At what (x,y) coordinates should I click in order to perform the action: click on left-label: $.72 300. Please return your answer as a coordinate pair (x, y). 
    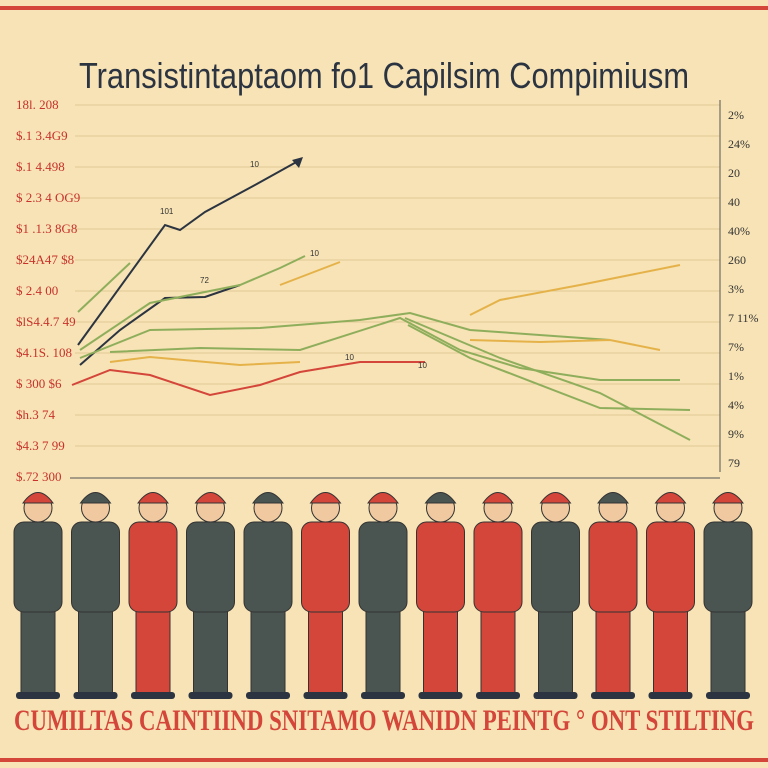
    Looking at the image, I should click on (39, 476).